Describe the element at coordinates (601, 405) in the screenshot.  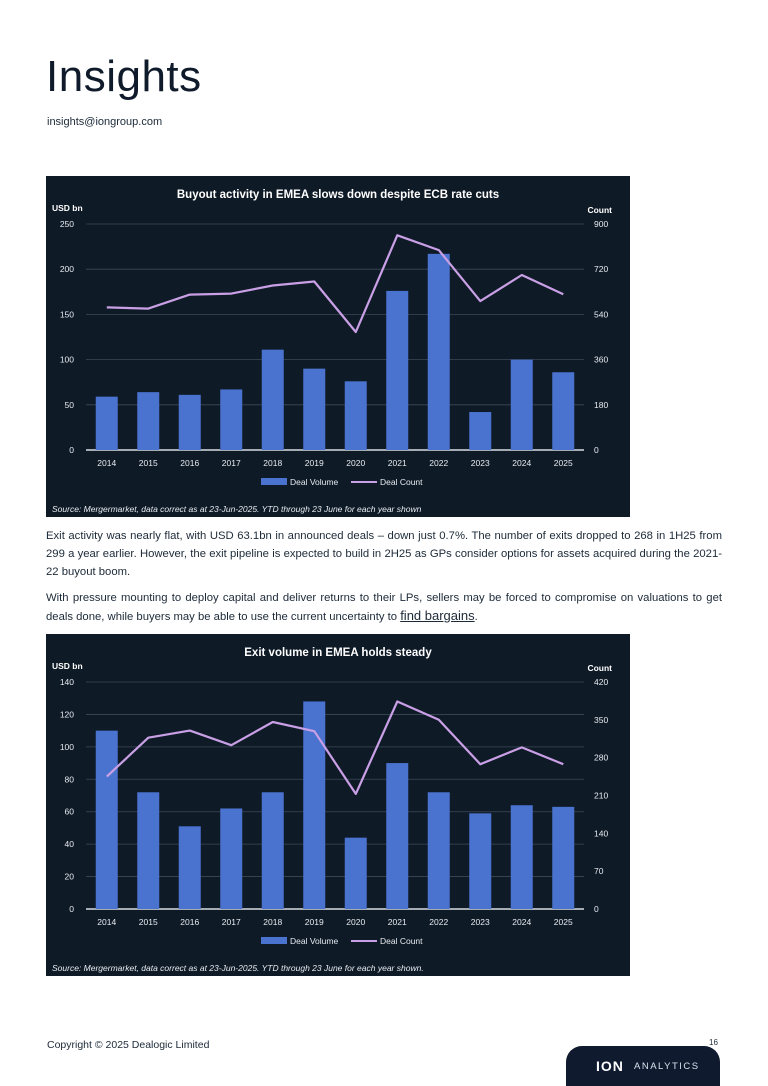
I see `right-tick-label: 180` at that location.